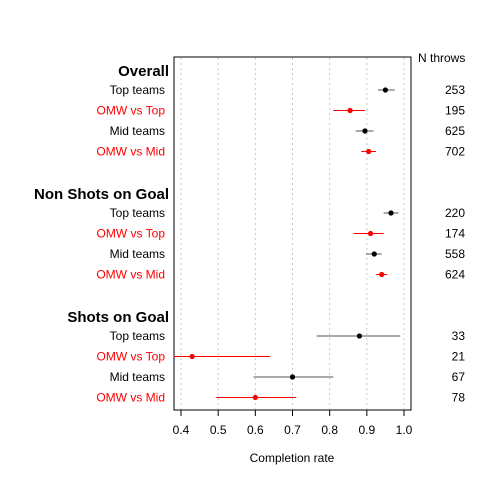  What do you see at coordinates (404, 430) in the screenshot?
I see `x-tick-label: 1.0` at bounding box center [404, 430].